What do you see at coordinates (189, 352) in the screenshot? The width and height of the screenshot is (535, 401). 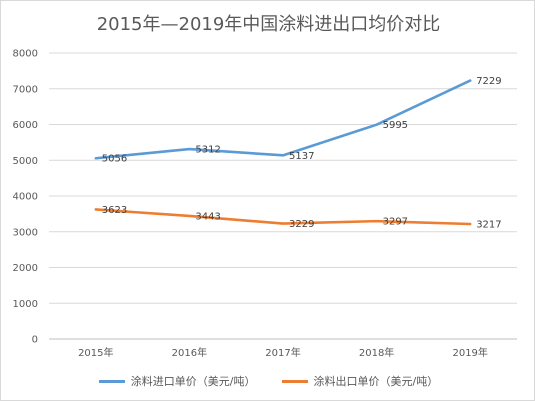 I see `x-tick-label-1: 2016年` at bounding box center [189, 352].